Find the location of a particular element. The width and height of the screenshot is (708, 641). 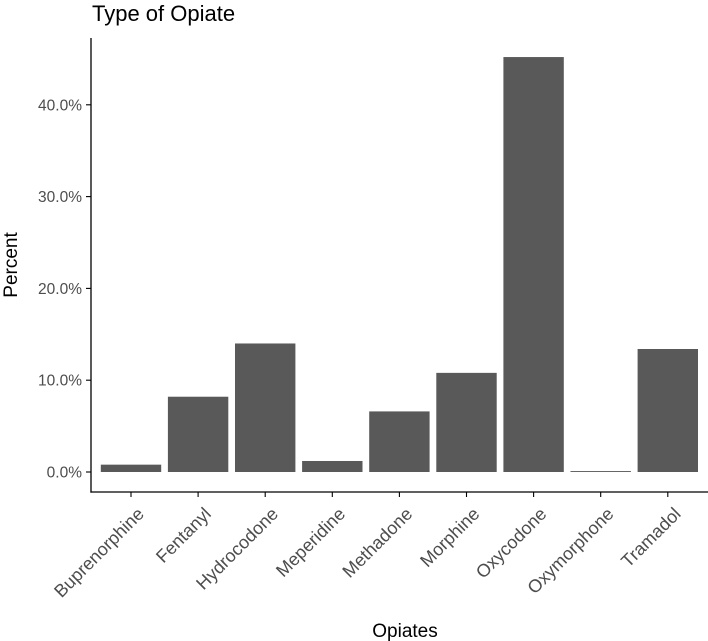

x-tick-label-meperidine: Meperidine is located at coordinates (310, 542).